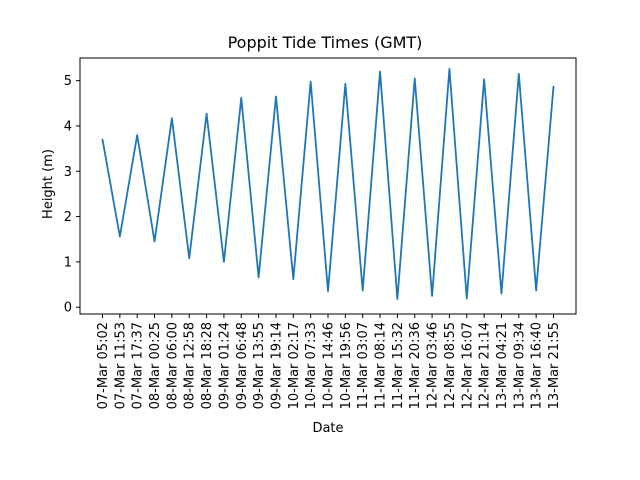  I want to click on x-tick-label: 11-Mar 03:07, so click(363, 365).